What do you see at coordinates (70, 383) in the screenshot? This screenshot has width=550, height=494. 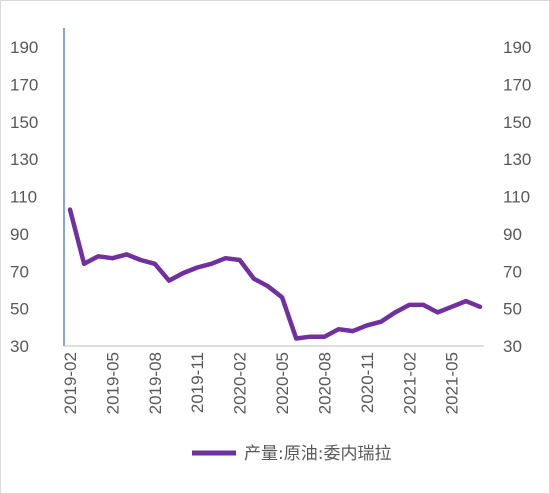 I see `x-tick-label: 2019-02` at bounding box center [70, 383].